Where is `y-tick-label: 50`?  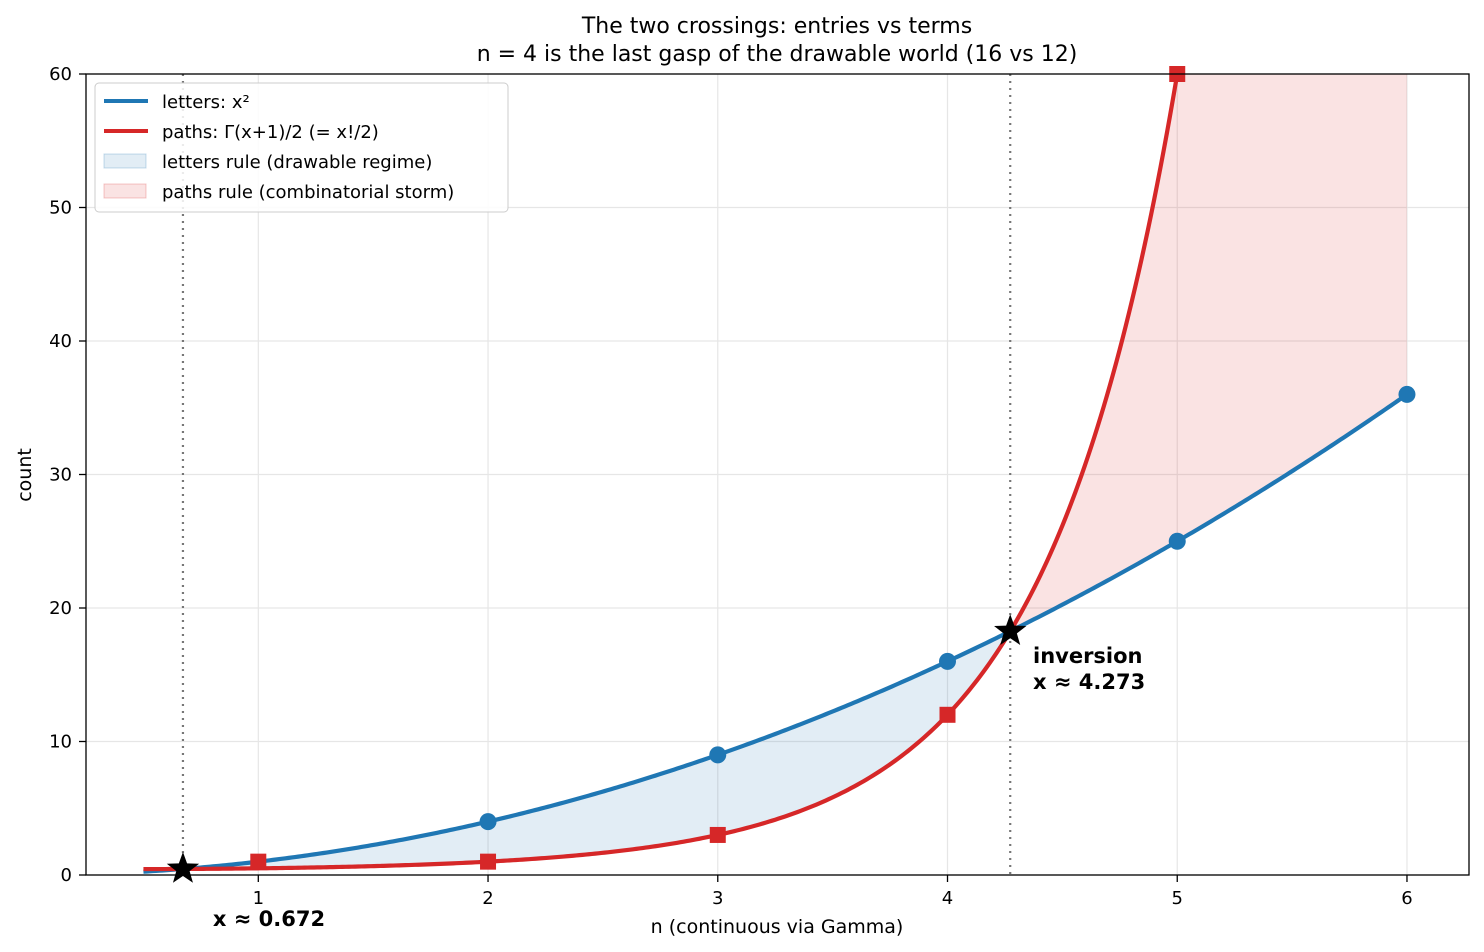 y-tick-label: 50 is located at coordinates (60, 208).